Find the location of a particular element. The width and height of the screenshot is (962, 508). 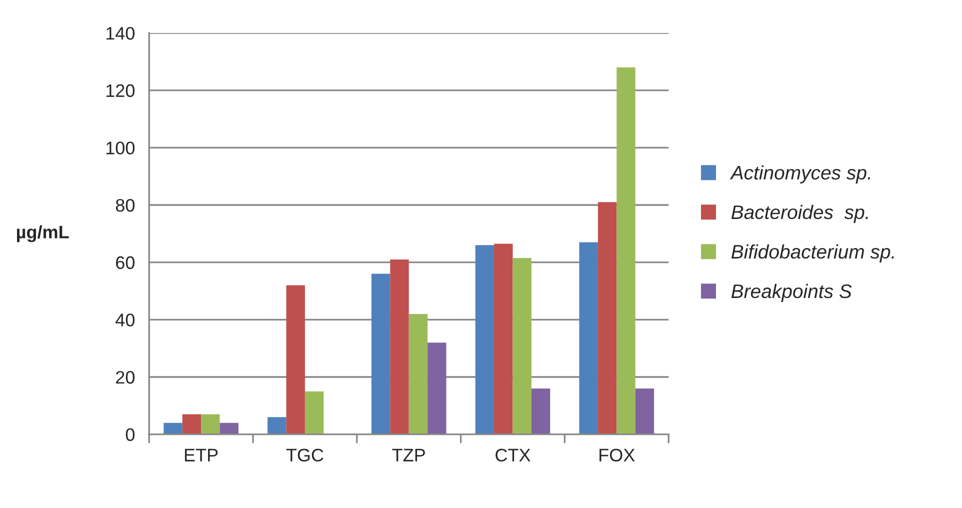

y-tick-label: 20 is located at coordinates (125, 377).